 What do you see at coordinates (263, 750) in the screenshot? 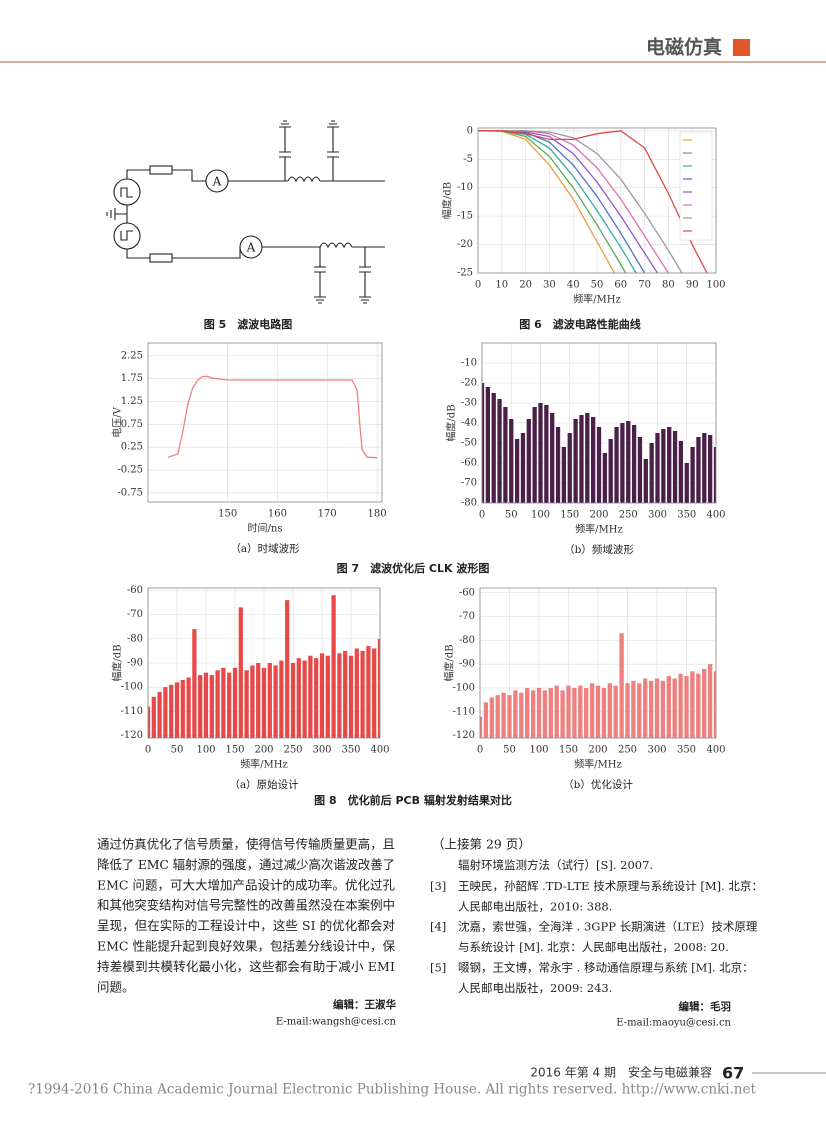
I see `x-tick-label: 200` at bounding box center [263, 750].